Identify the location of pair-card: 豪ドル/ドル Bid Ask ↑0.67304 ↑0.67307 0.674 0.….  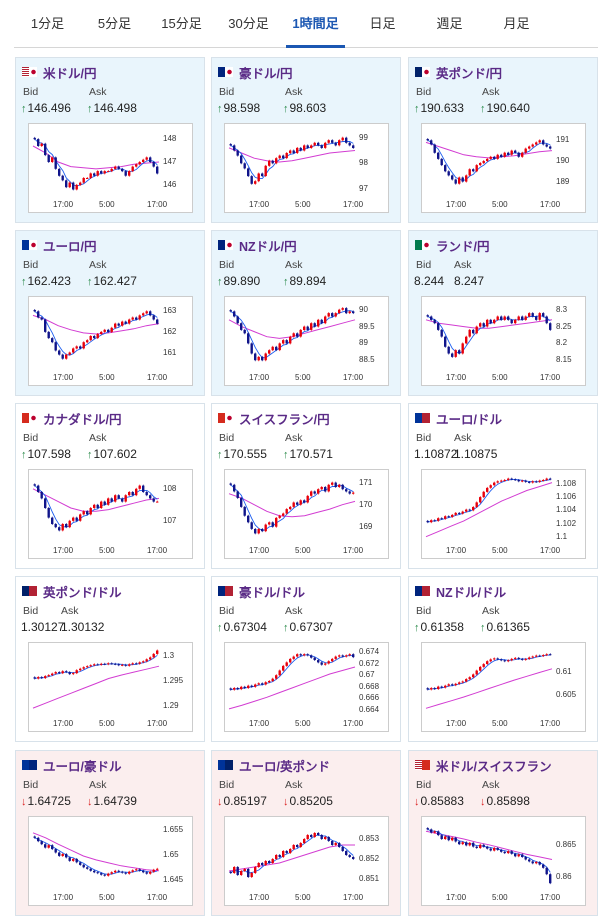
(306, 659).